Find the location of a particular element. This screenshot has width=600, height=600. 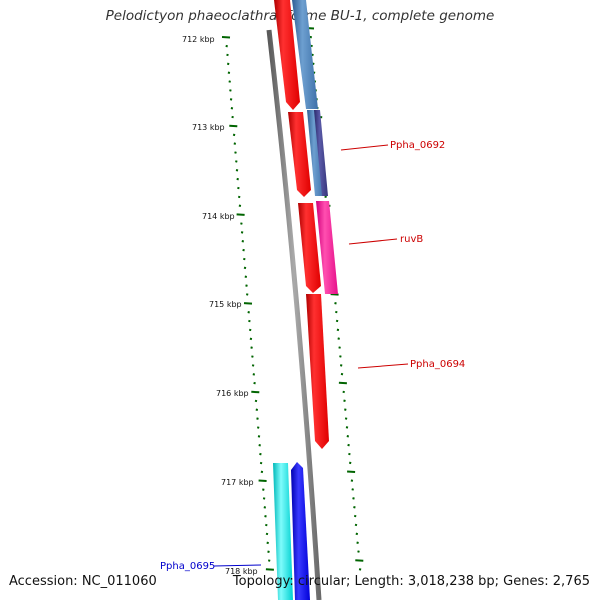

genome-backbone is located at coordinates (294, 314).